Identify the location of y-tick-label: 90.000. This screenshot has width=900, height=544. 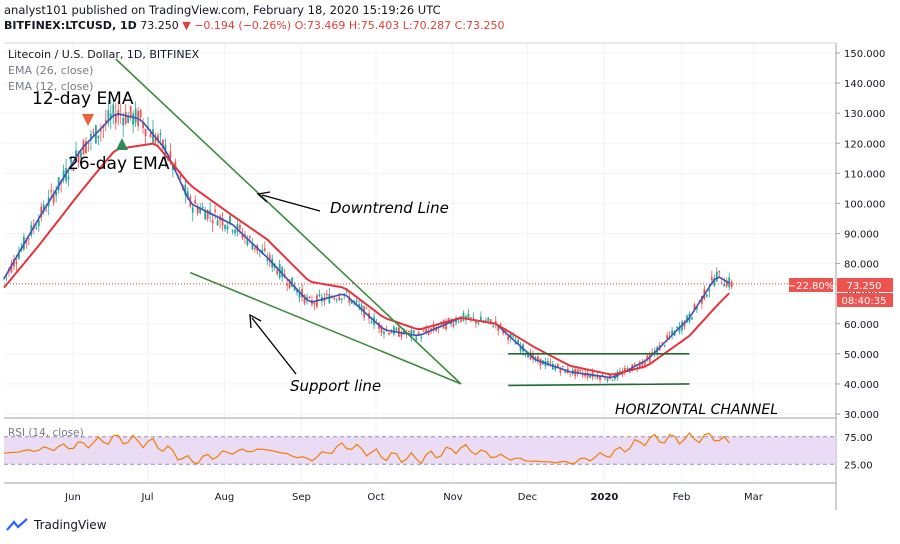
(861, 235).